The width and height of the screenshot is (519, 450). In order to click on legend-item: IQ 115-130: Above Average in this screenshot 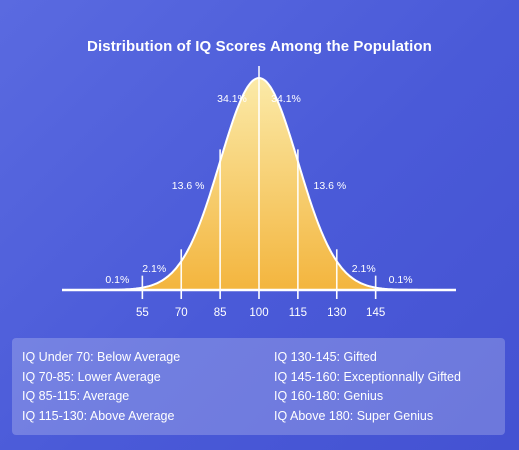, I will do `click(98, 415)`.